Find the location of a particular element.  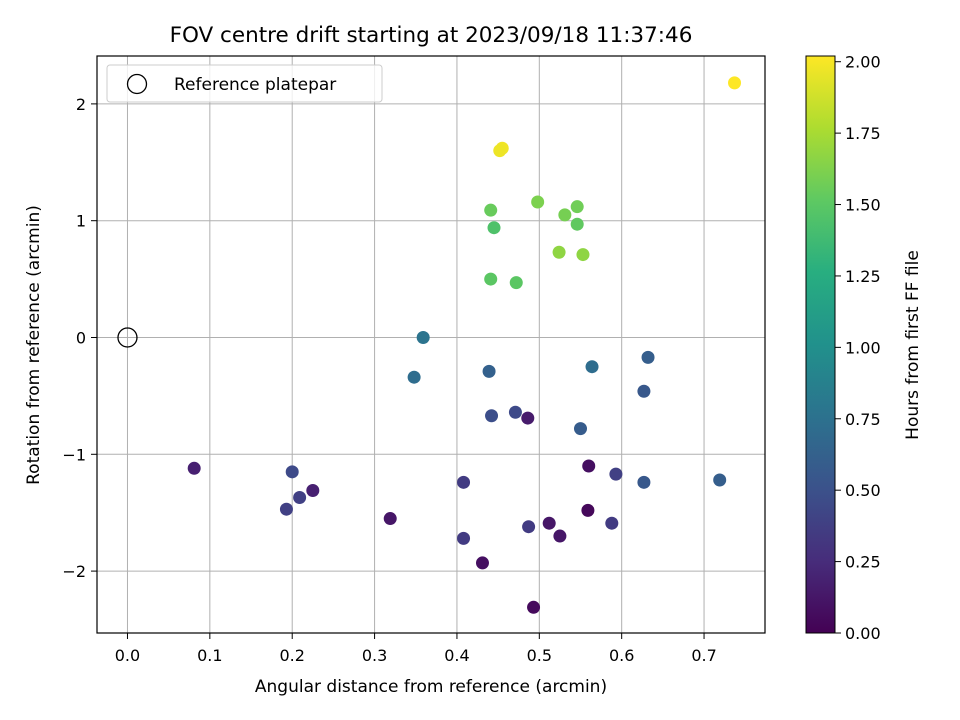

x-tick-label: 0.2 is located at coordinates (291, 655).